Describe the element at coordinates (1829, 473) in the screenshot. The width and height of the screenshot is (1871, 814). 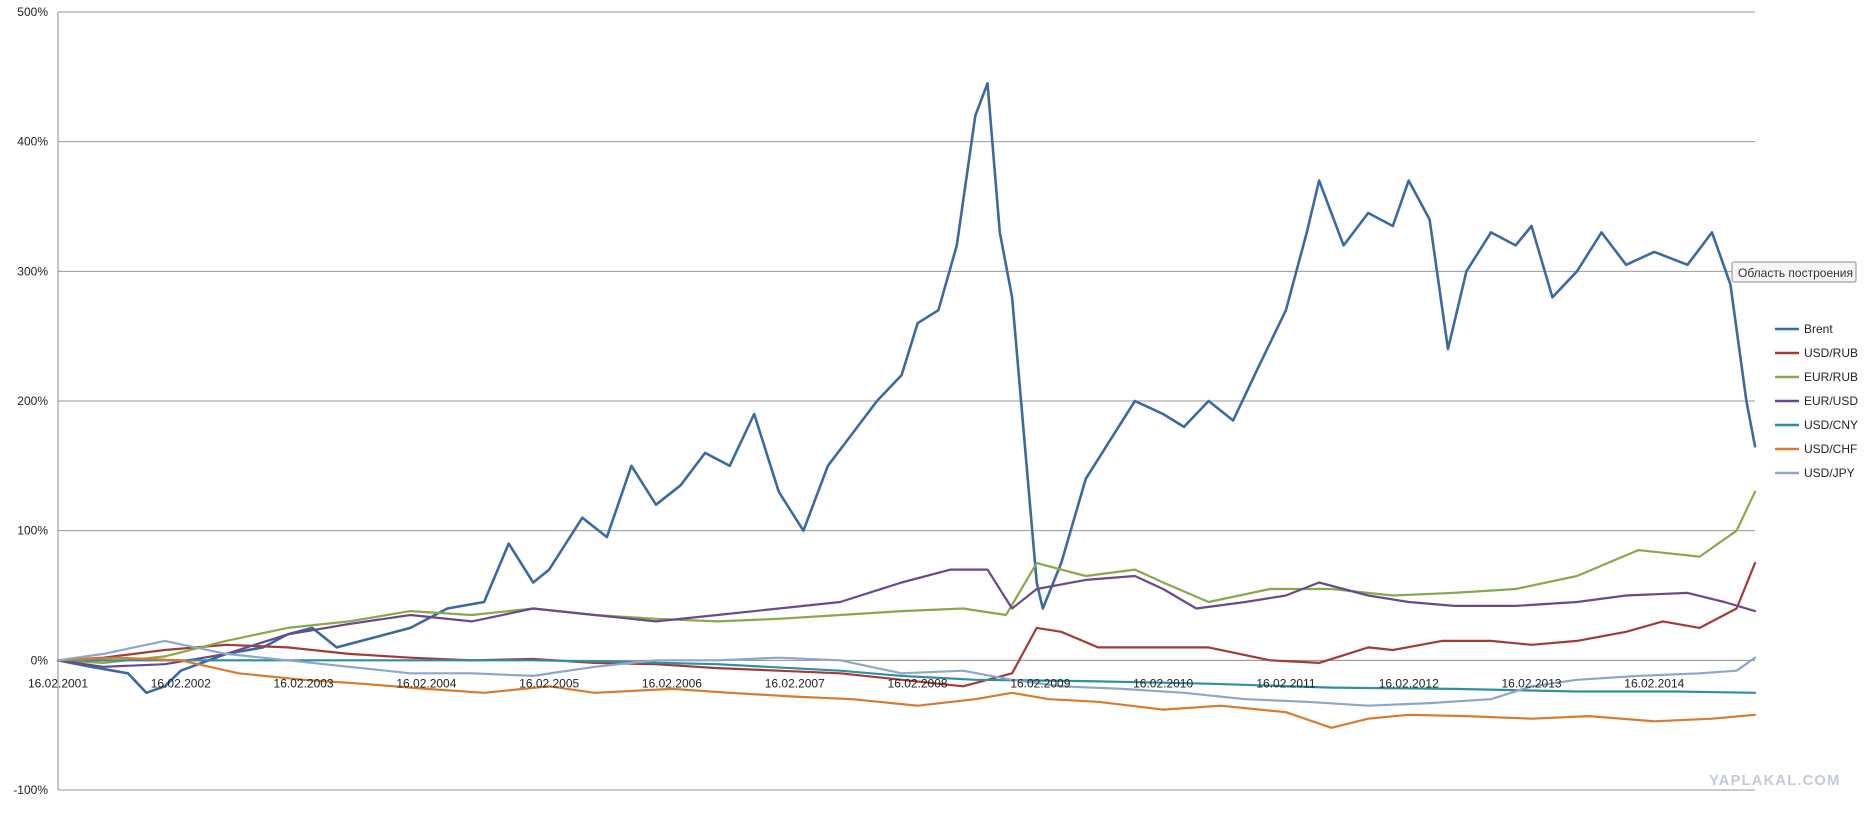
I see `legend-label: USD/JPY` at that location.